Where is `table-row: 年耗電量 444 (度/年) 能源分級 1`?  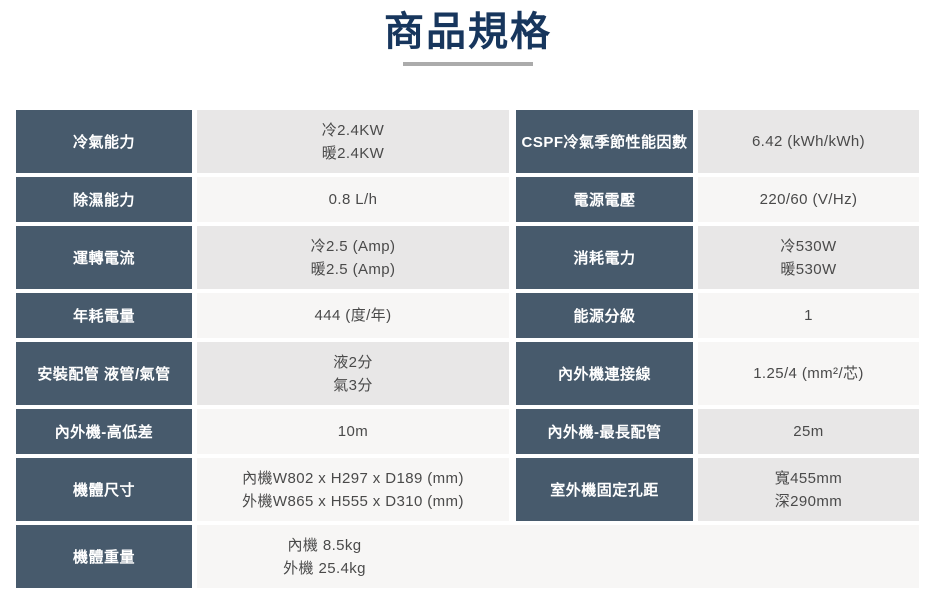
table-row: 年耗電量 444 (度/年) 能源分級 1 is located at coordinates (476, 315).